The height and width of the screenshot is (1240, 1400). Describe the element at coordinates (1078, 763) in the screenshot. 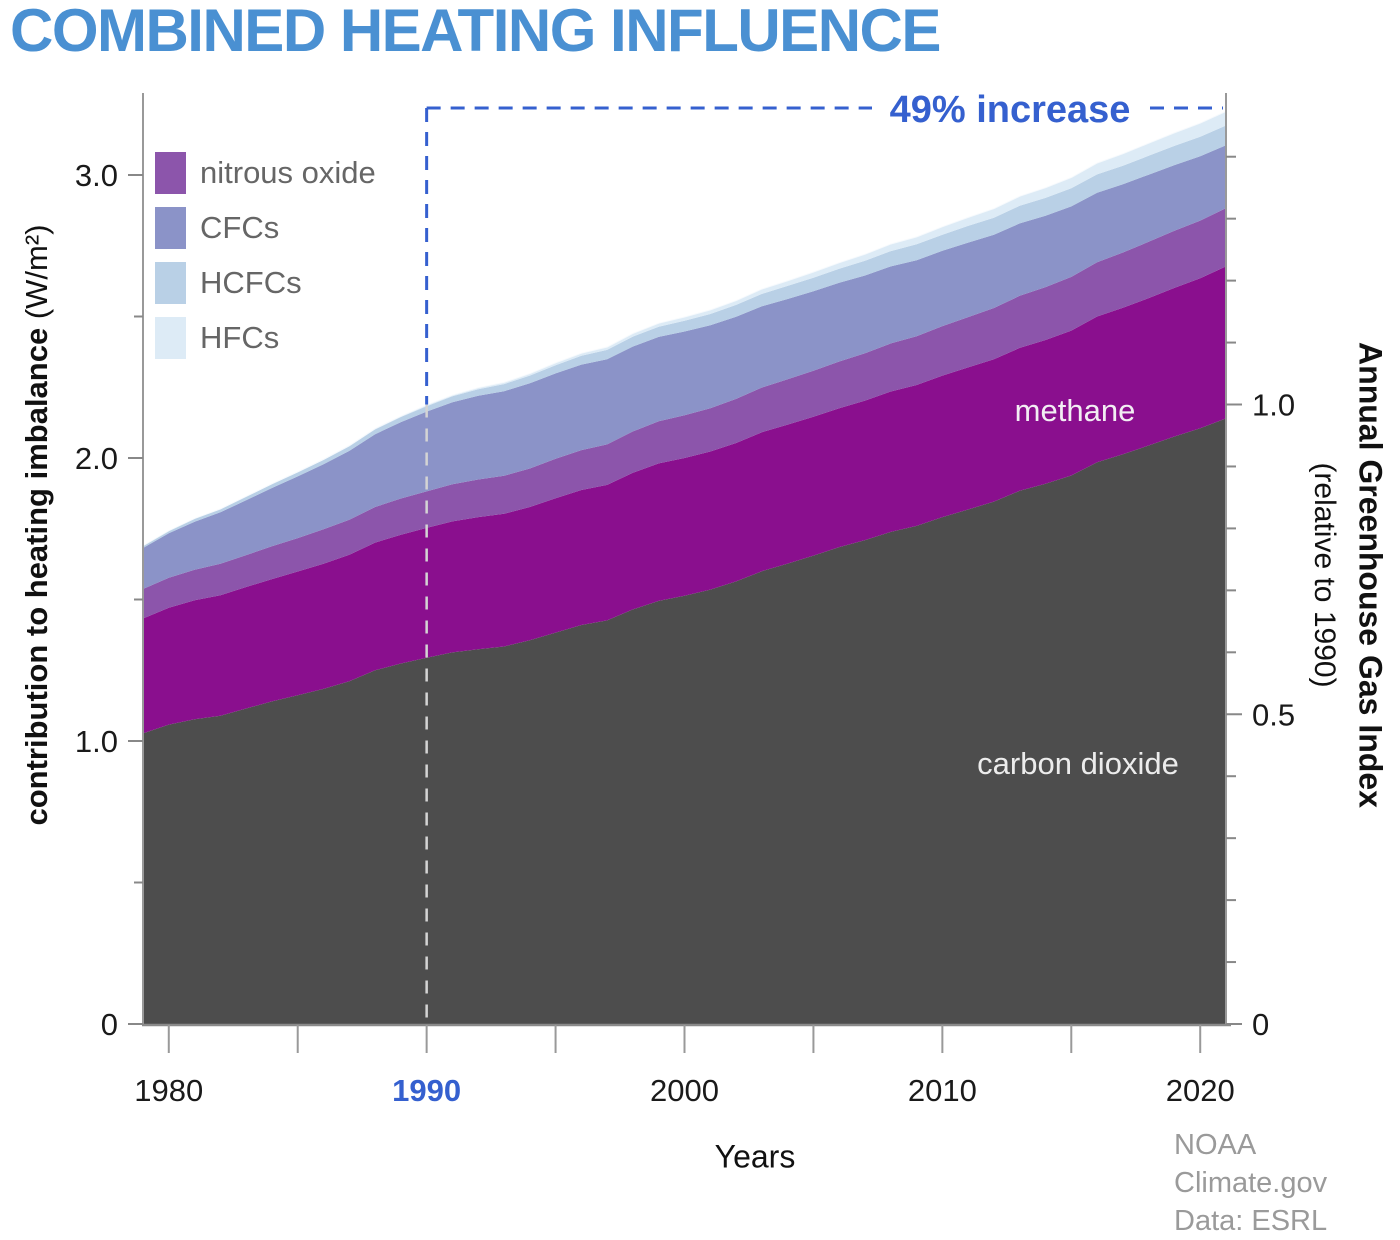

I see `area-label-carbon-dioxide: carbon dioxide` at that location.